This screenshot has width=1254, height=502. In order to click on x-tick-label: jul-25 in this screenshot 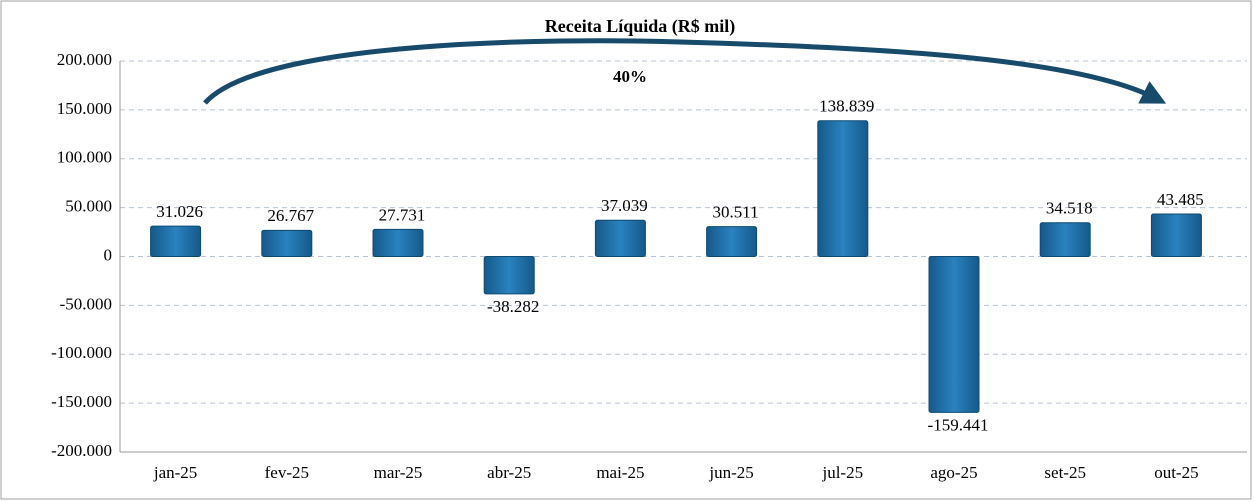, I will do `click(842, 472)`.